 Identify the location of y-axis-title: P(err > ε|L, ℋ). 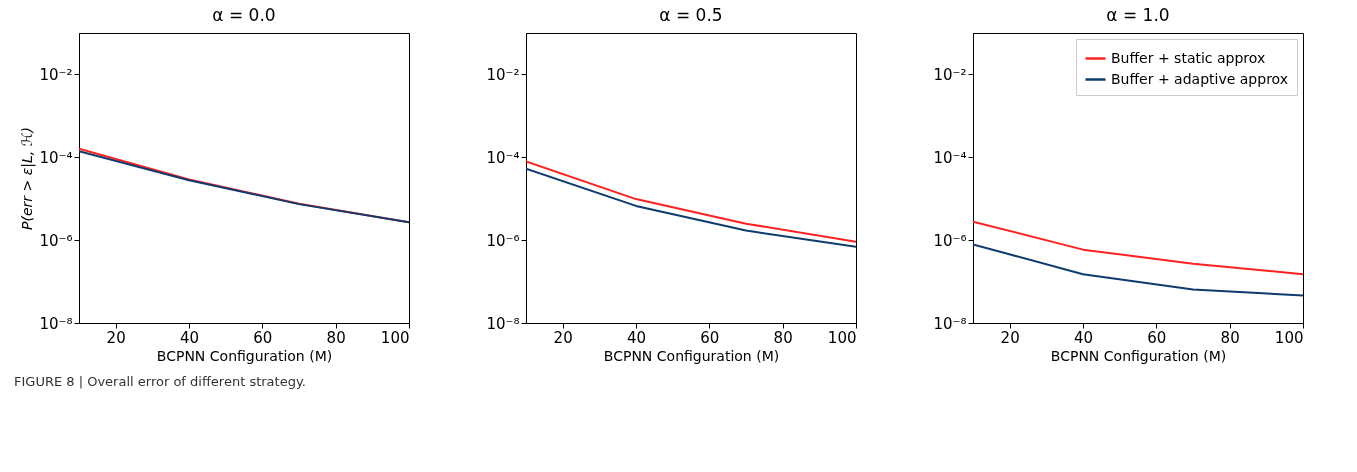
(28, 178).